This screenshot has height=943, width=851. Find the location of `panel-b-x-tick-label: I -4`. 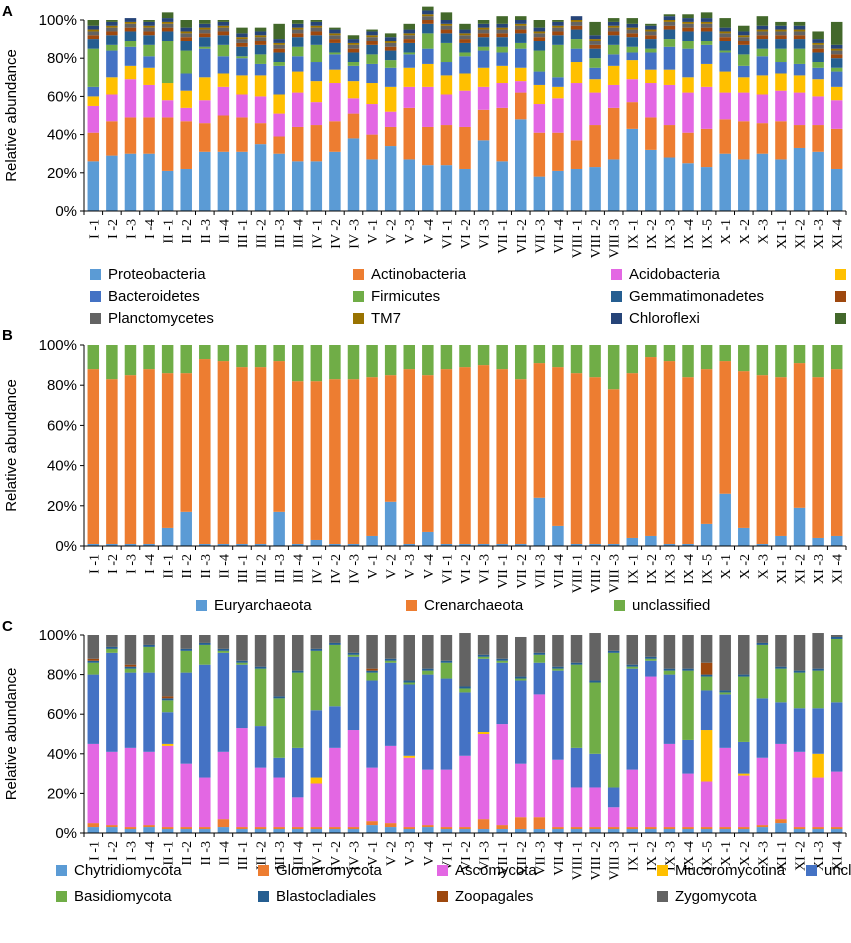

panel-b-x-tick-label: I -4 is located at coordinates (150, 564).